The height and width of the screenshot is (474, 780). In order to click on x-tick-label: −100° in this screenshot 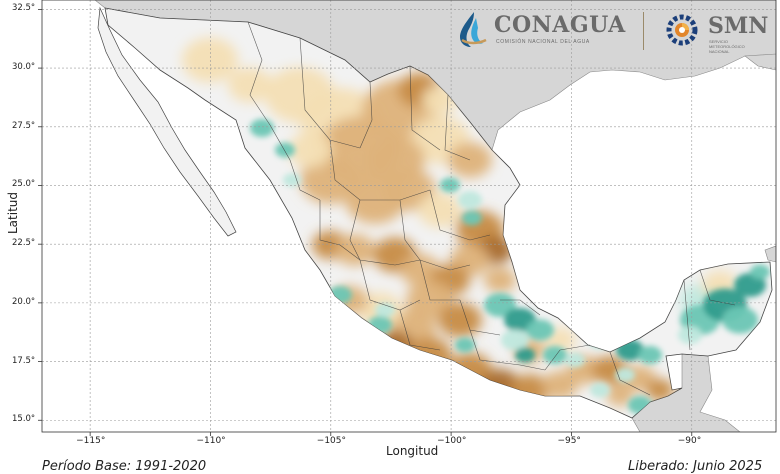, I will do `click(452, 441)`.